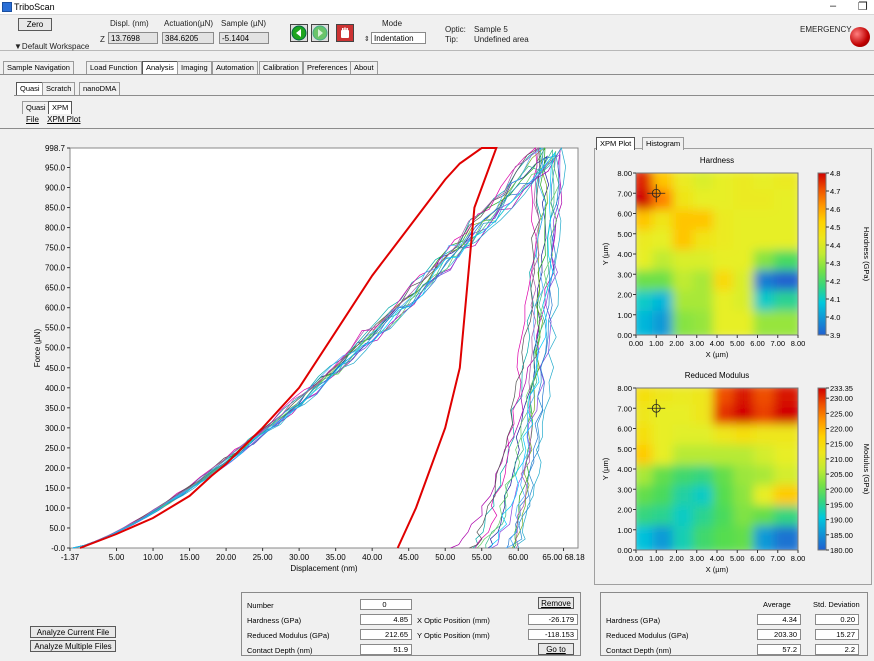 The width and height of the screenshot is (874, 661). Describe the element at coordinates (55, 488) in the screenshot. I see `y-tick-label: 150.0` at that location.